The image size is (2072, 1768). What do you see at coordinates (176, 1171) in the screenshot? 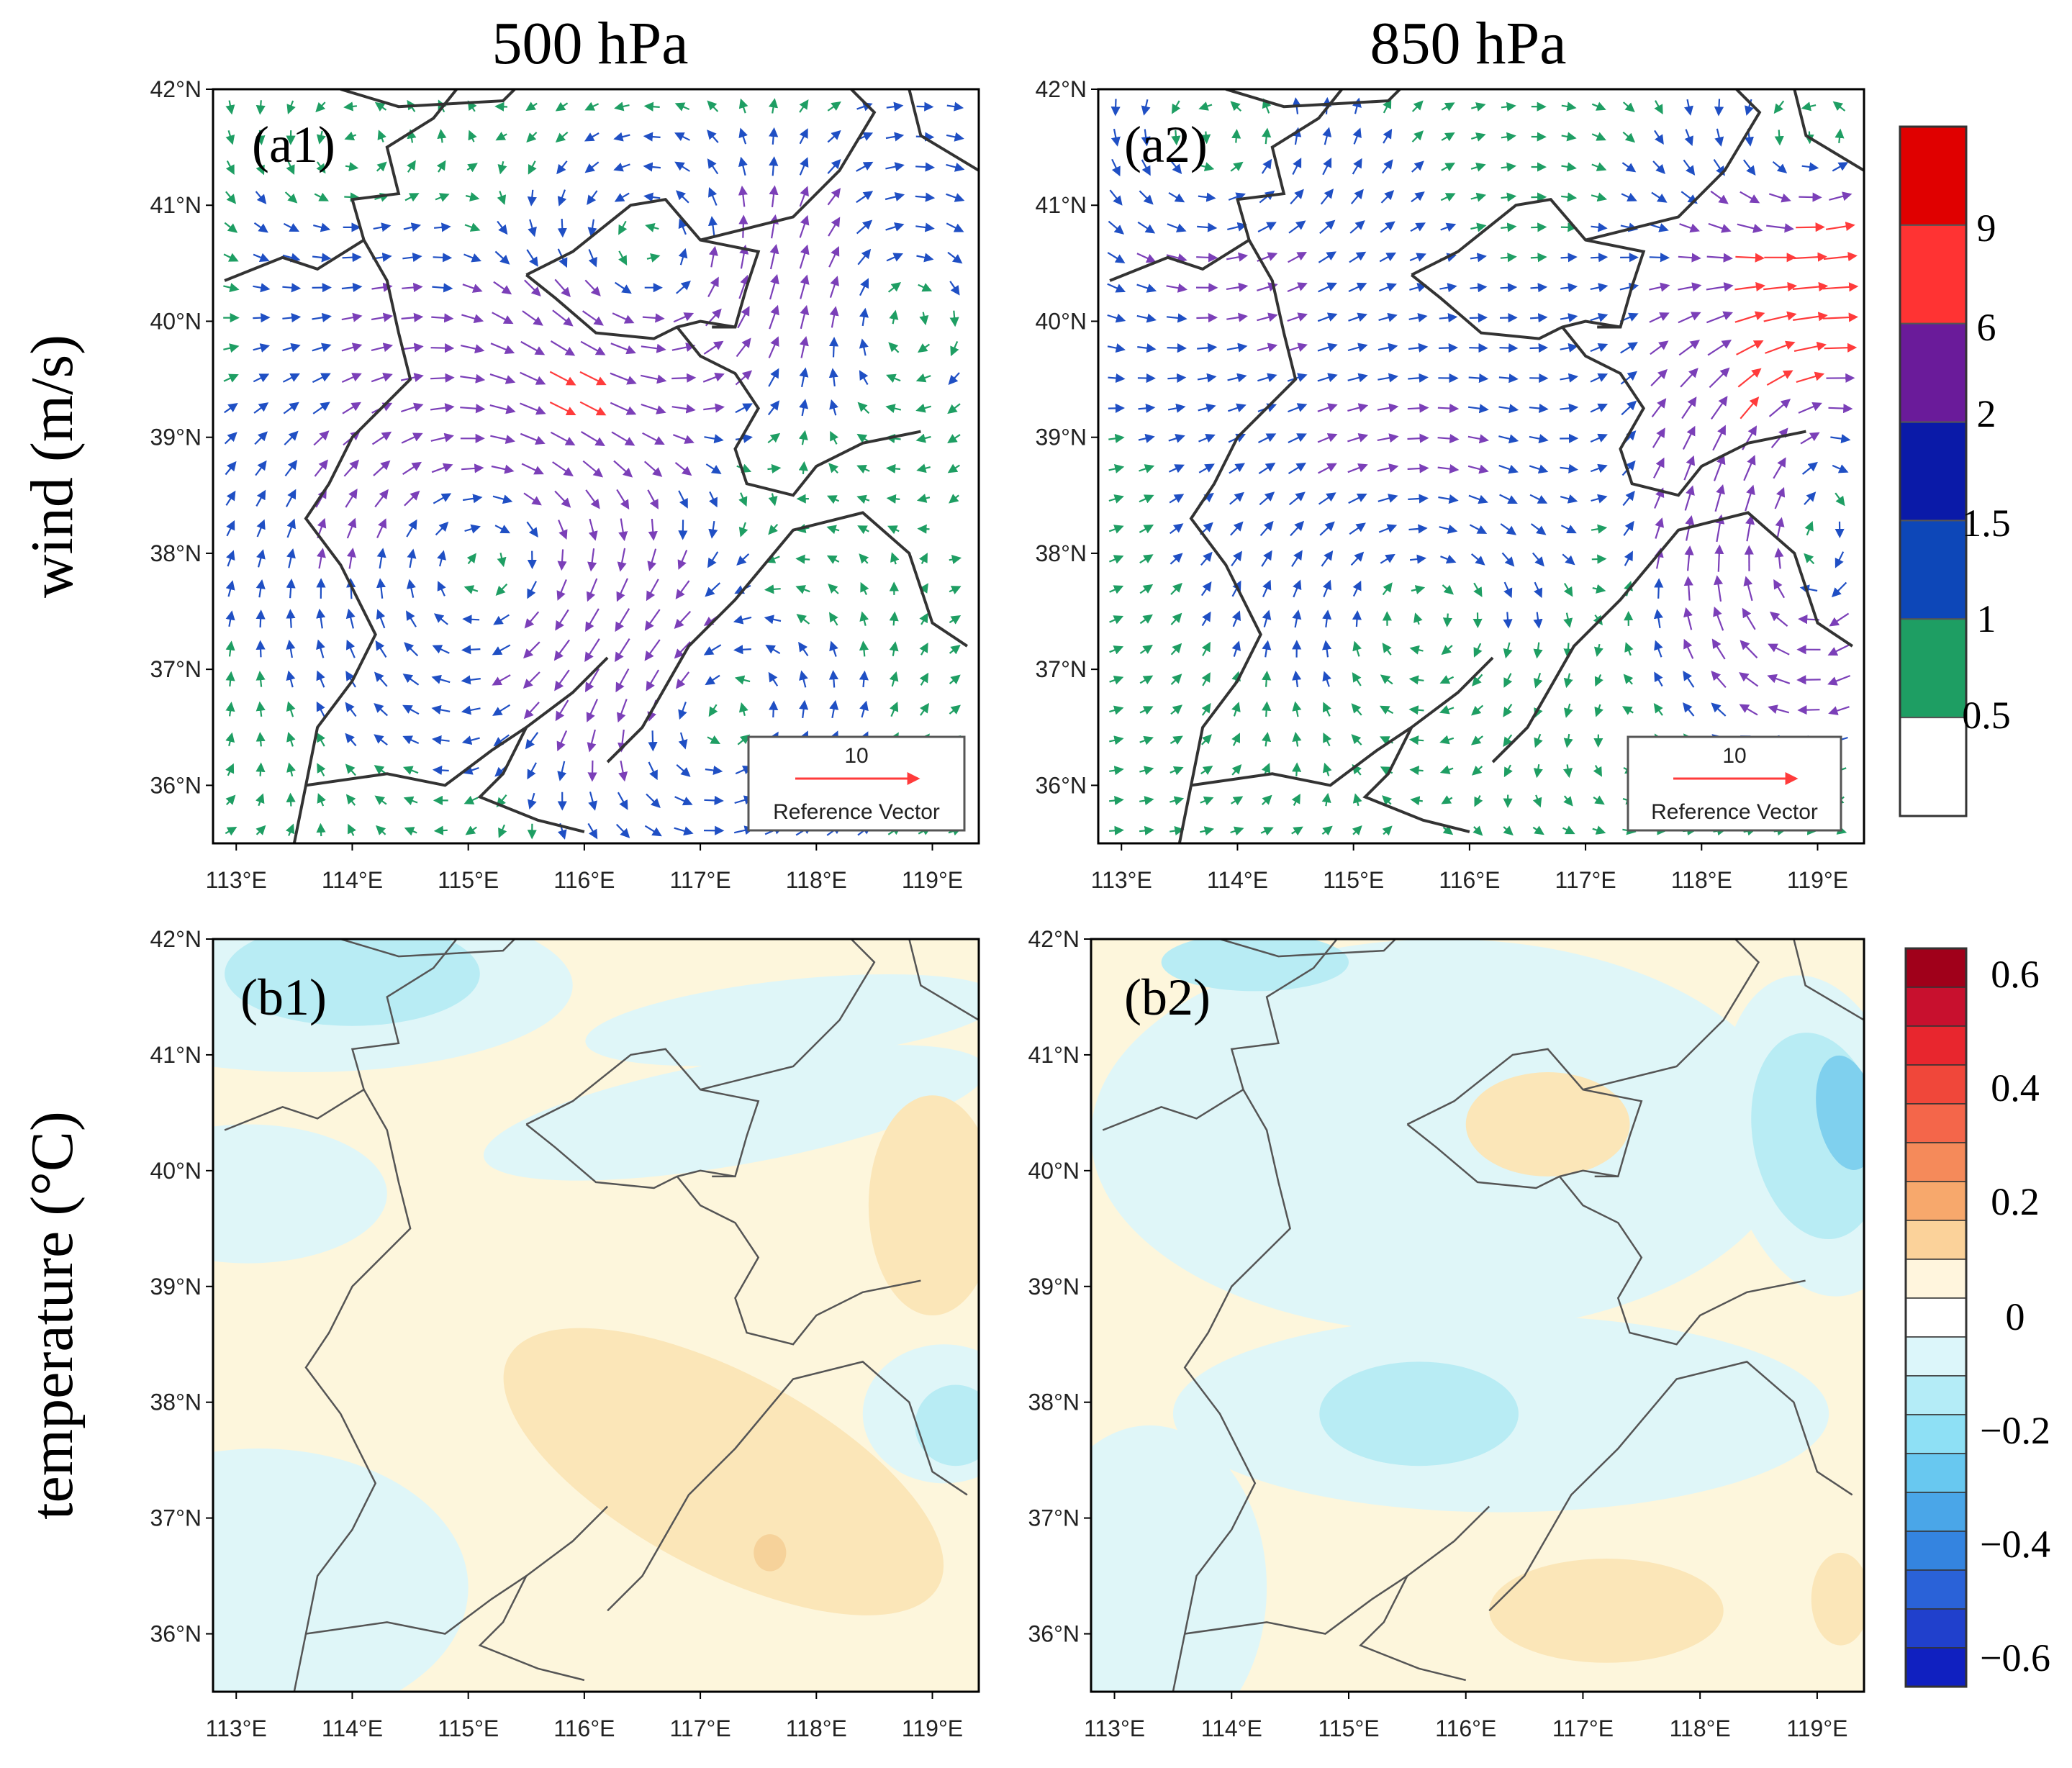
I see `lat-tick-label-40: 40°N` at bounding box center [176, 1171].